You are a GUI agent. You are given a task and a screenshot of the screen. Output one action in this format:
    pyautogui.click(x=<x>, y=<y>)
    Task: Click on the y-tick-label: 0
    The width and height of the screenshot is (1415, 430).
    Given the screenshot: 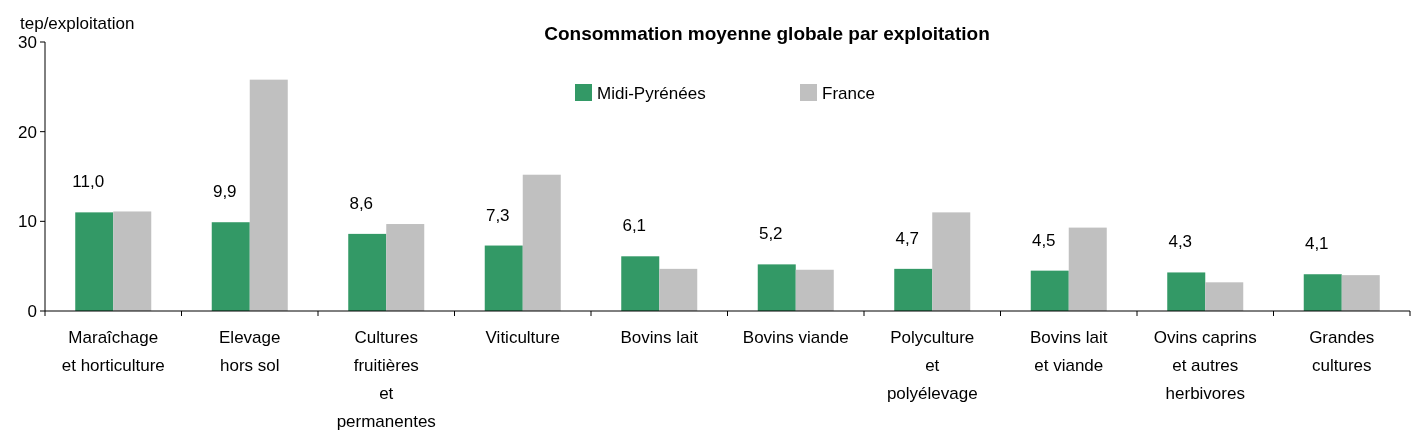 What is the action you would take?
    pyautogui.click(x=32, y=311)
    